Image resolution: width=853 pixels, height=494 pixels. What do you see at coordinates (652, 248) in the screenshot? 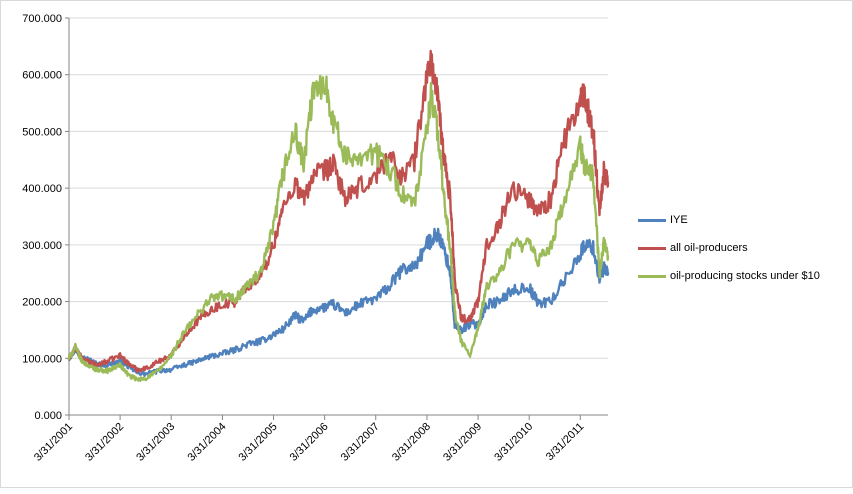
I see `legend-swatch-all-oil-producers` at bounding box center [652, 248].